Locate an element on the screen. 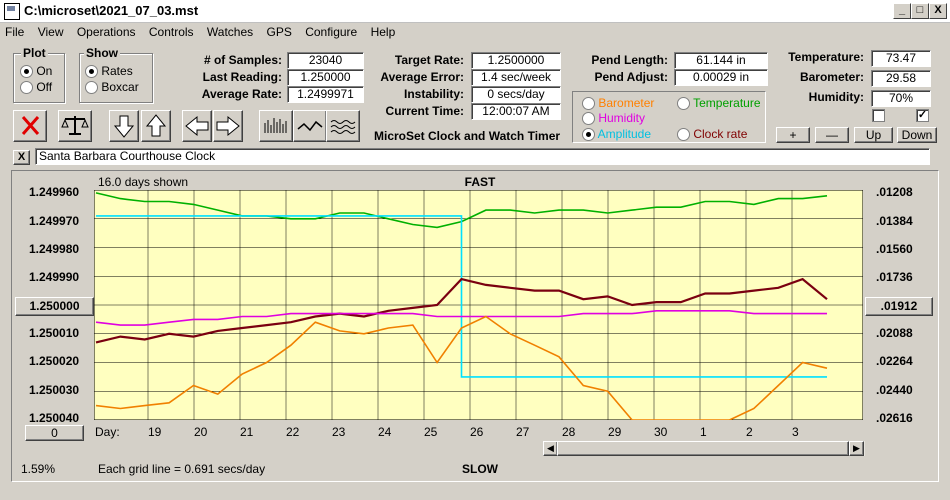  clock-name-field: Santa Barbara Courthouse Clock is located at coordinates (482, 156).